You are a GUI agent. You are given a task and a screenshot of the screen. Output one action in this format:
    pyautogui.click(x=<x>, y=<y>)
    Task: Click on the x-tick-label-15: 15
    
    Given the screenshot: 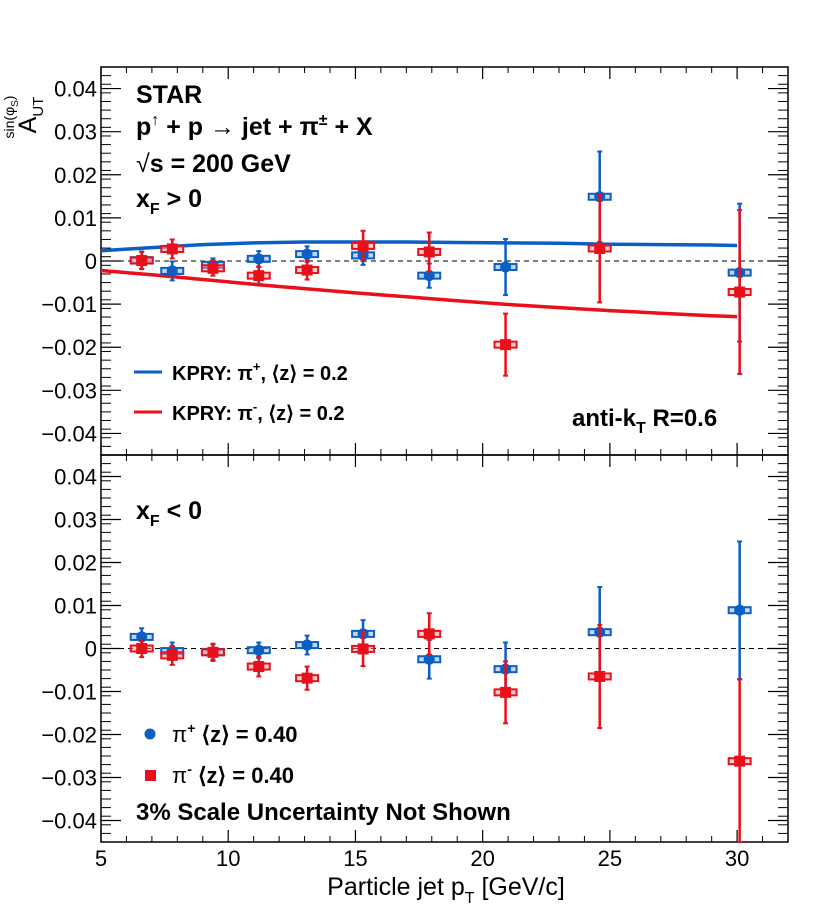 What is the action you would take?
    pyautogui.click(x=355, y=858)
    